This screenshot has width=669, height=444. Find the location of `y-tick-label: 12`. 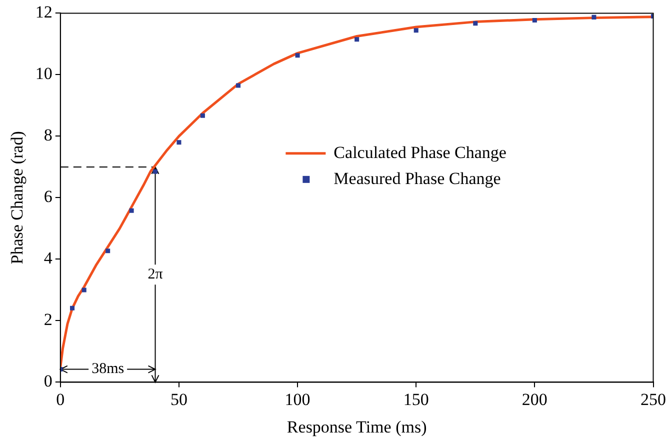

y-tick-label: 12 is located at coordinates (43, 12).